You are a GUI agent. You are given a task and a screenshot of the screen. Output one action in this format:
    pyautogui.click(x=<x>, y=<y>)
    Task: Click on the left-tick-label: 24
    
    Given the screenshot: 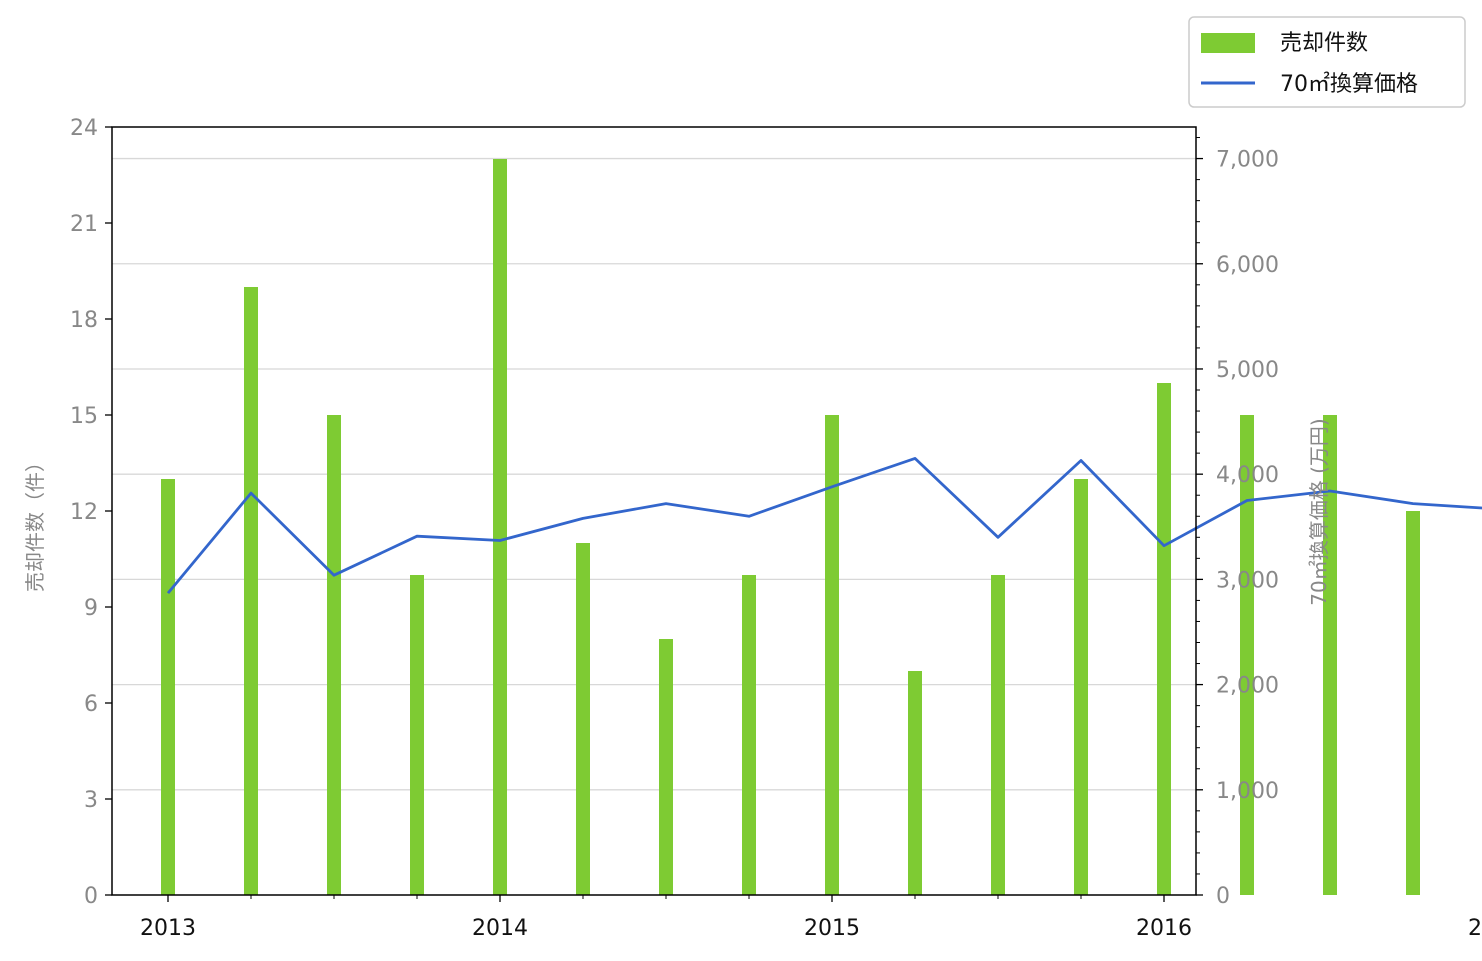 What is the action you would take?
    pyautogui.click(x=84, y=128)
    